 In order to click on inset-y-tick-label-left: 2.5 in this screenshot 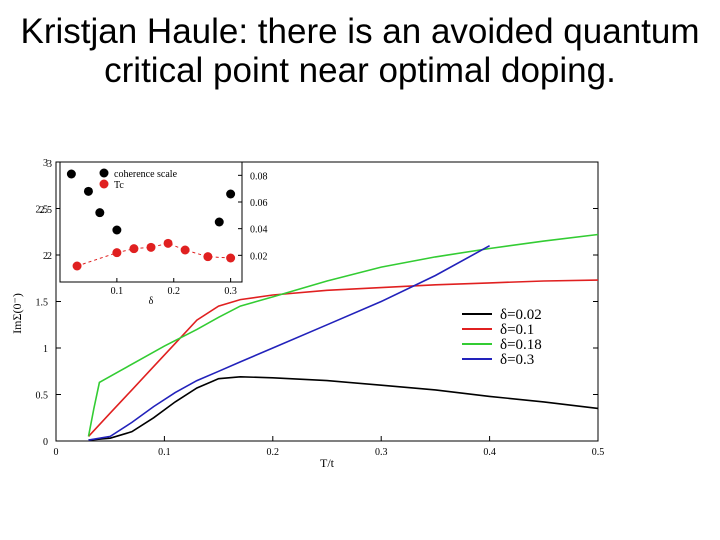, I will do `click(46, 210)`.